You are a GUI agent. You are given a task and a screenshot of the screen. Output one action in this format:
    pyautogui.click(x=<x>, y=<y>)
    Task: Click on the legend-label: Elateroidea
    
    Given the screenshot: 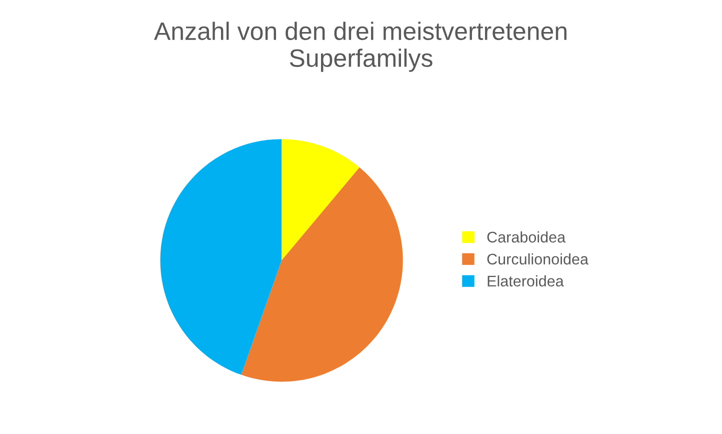 What is the action you would take?
    pyautogui.click(x=526, y=281)
    